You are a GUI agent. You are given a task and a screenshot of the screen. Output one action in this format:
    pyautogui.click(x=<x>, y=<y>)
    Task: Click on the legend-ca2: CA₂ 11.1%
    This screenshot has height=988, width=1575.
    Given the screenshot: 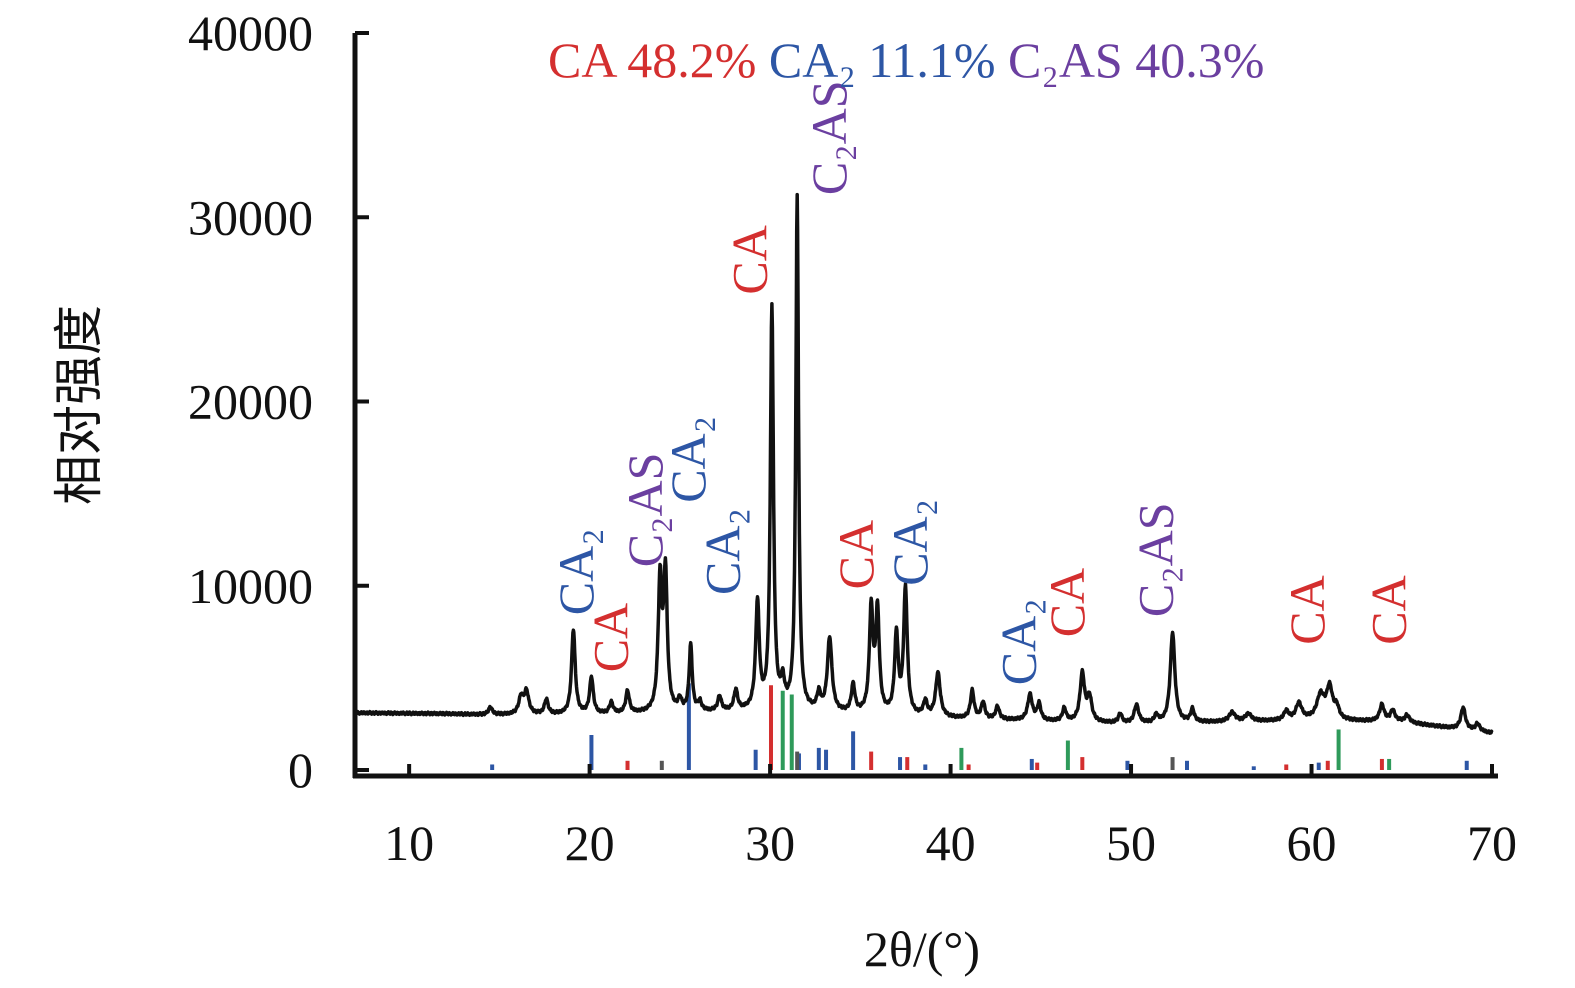 What is the action you would take?
    pyautogui.click(x=882, y=60)
    